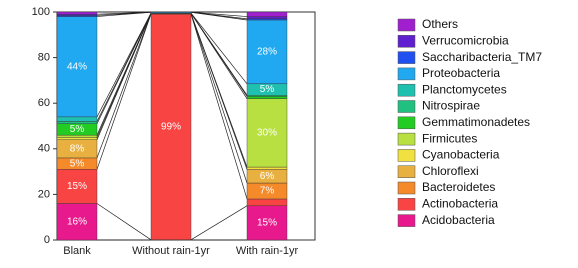 This screenshot has height=268, width=578. I want to click on y-tick-label: 40, so click(44, 149).